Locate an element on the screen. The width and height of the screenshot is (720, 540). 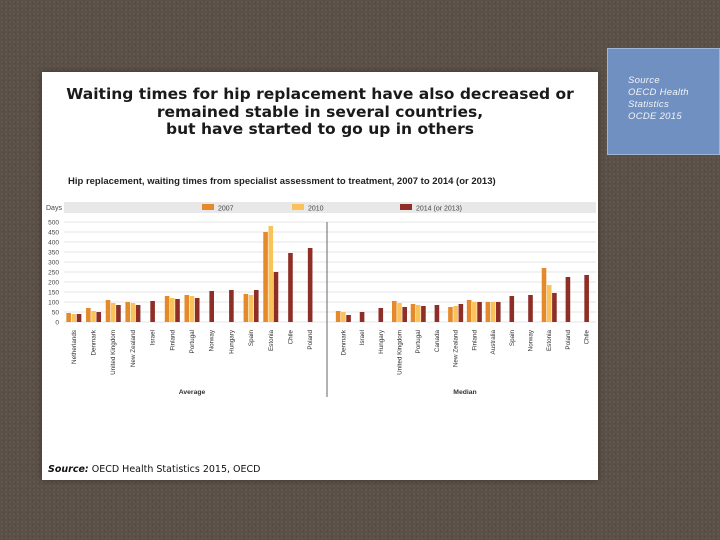
x-tick-label: Norway is located at coordinates (212, 340).